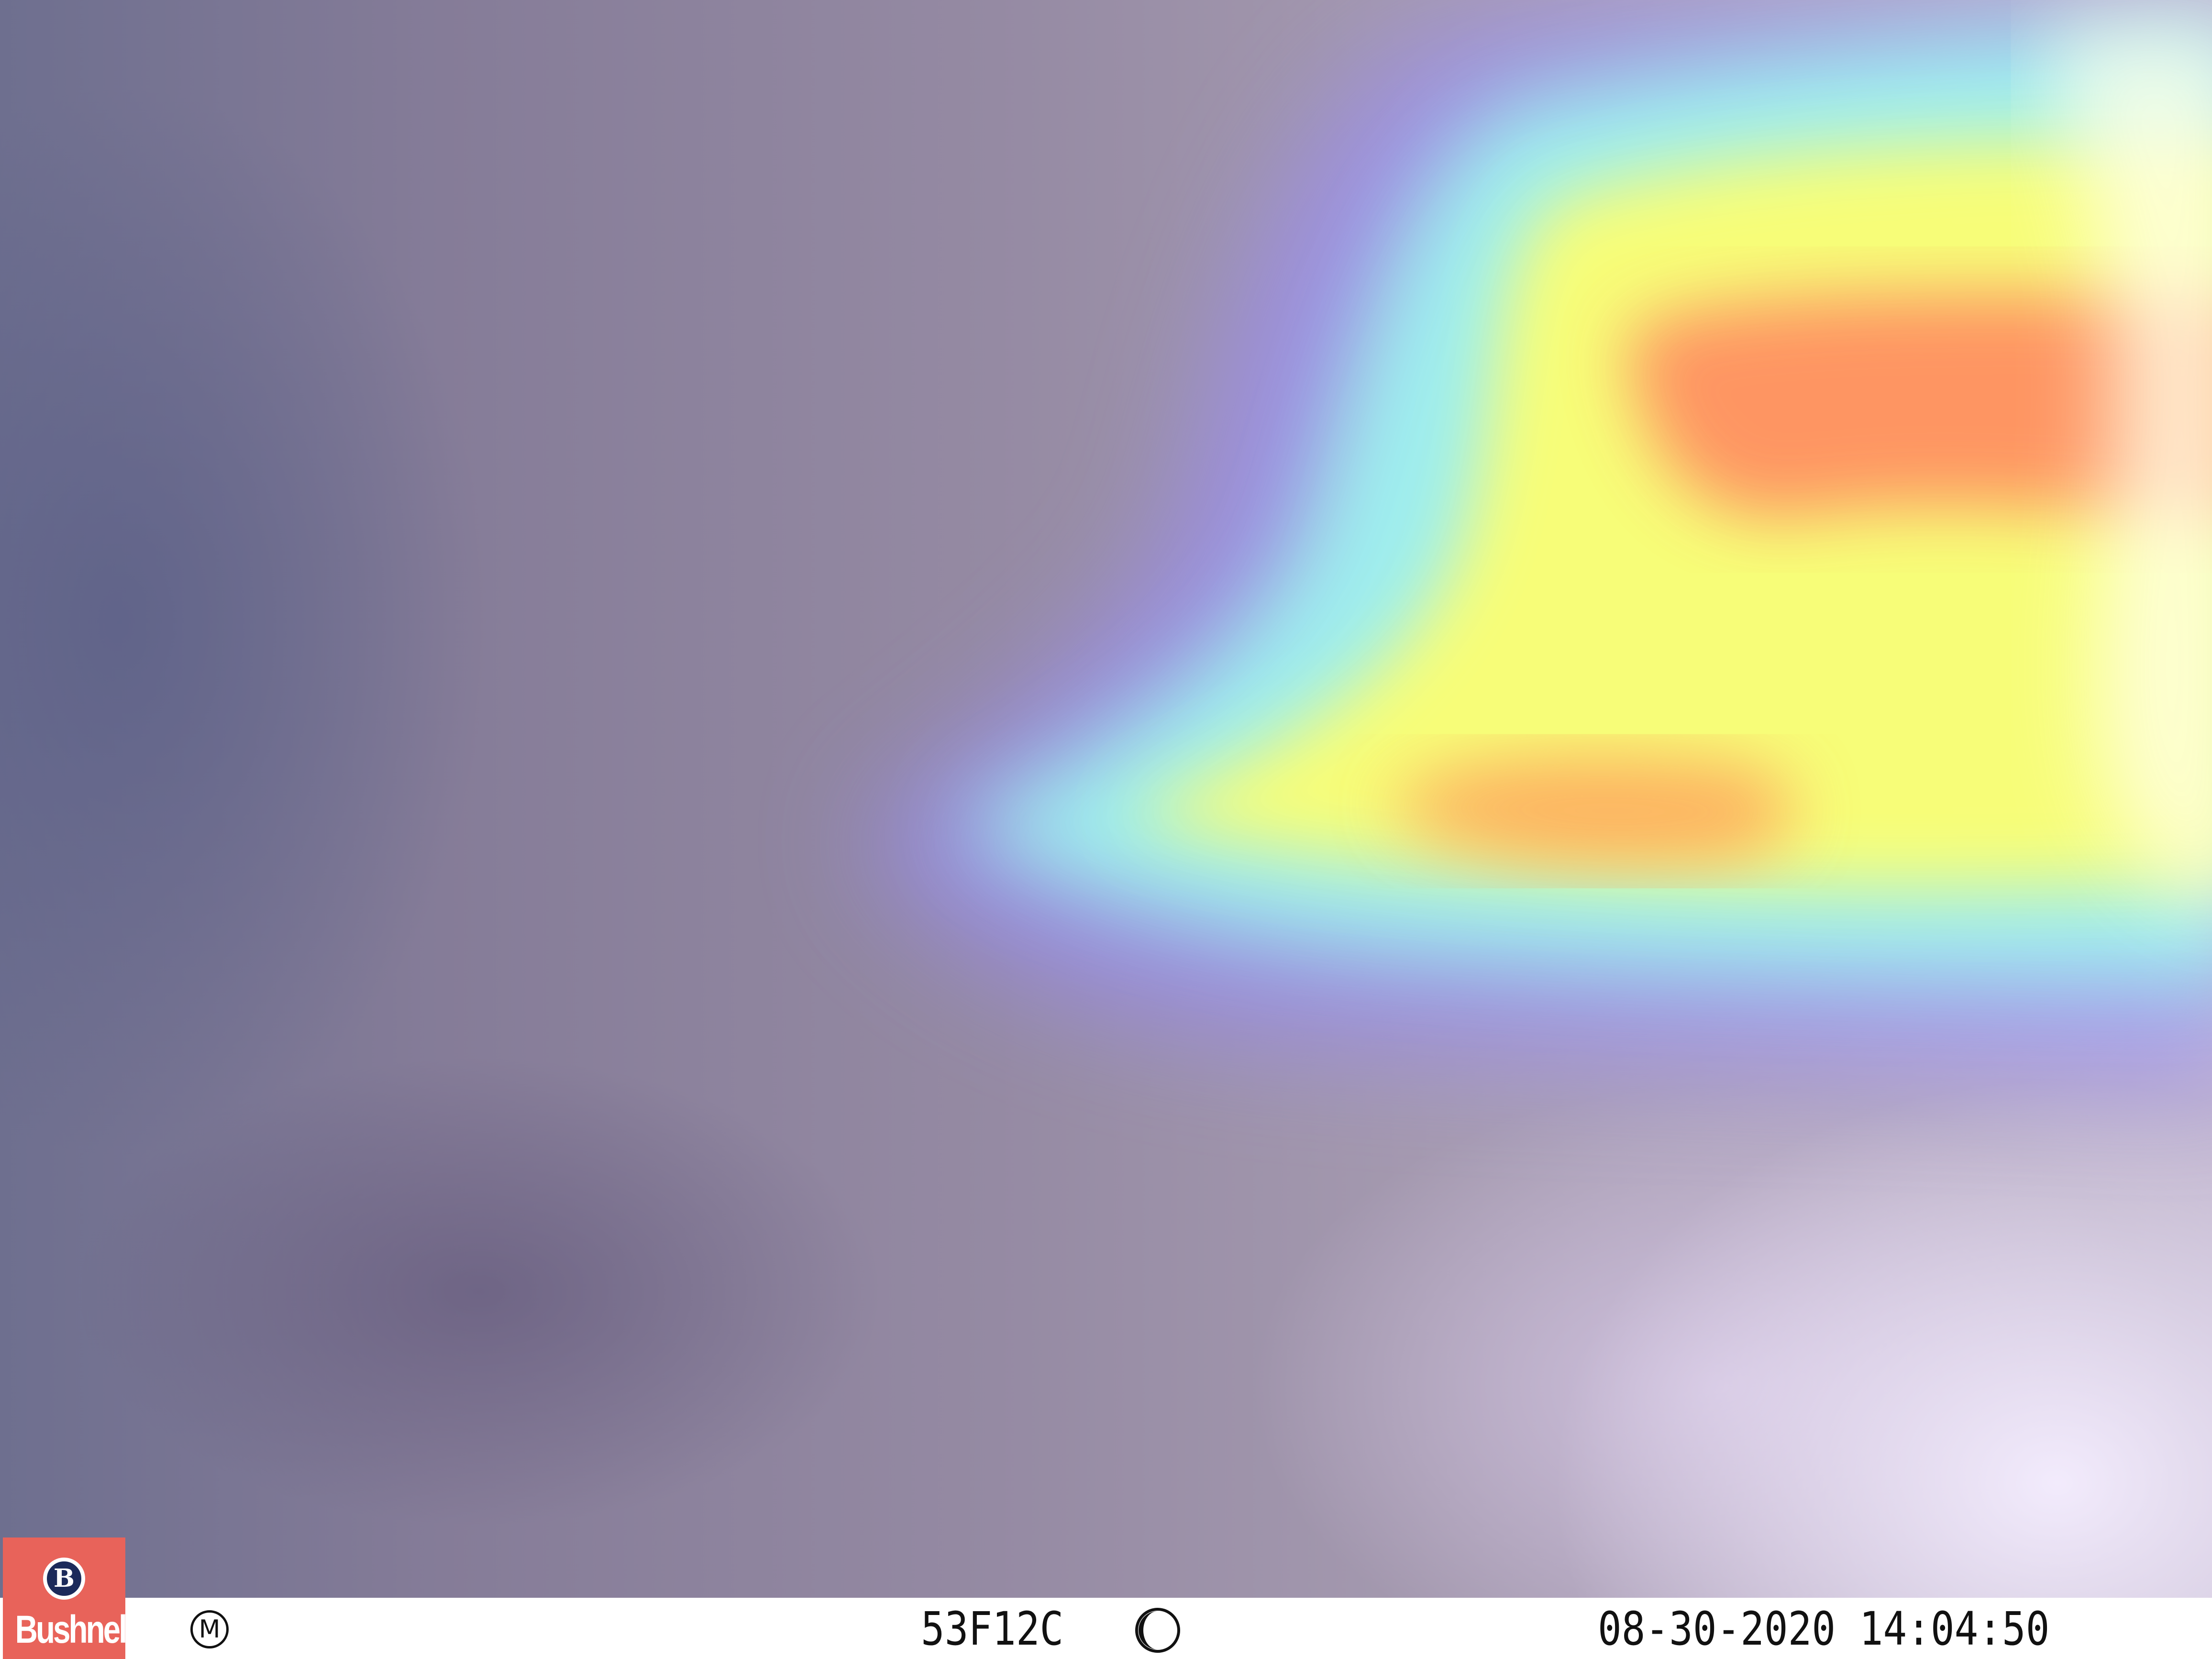 This screenshot has width=2212, height=1659. I want to click on bright-glow, so click(2131, 462).